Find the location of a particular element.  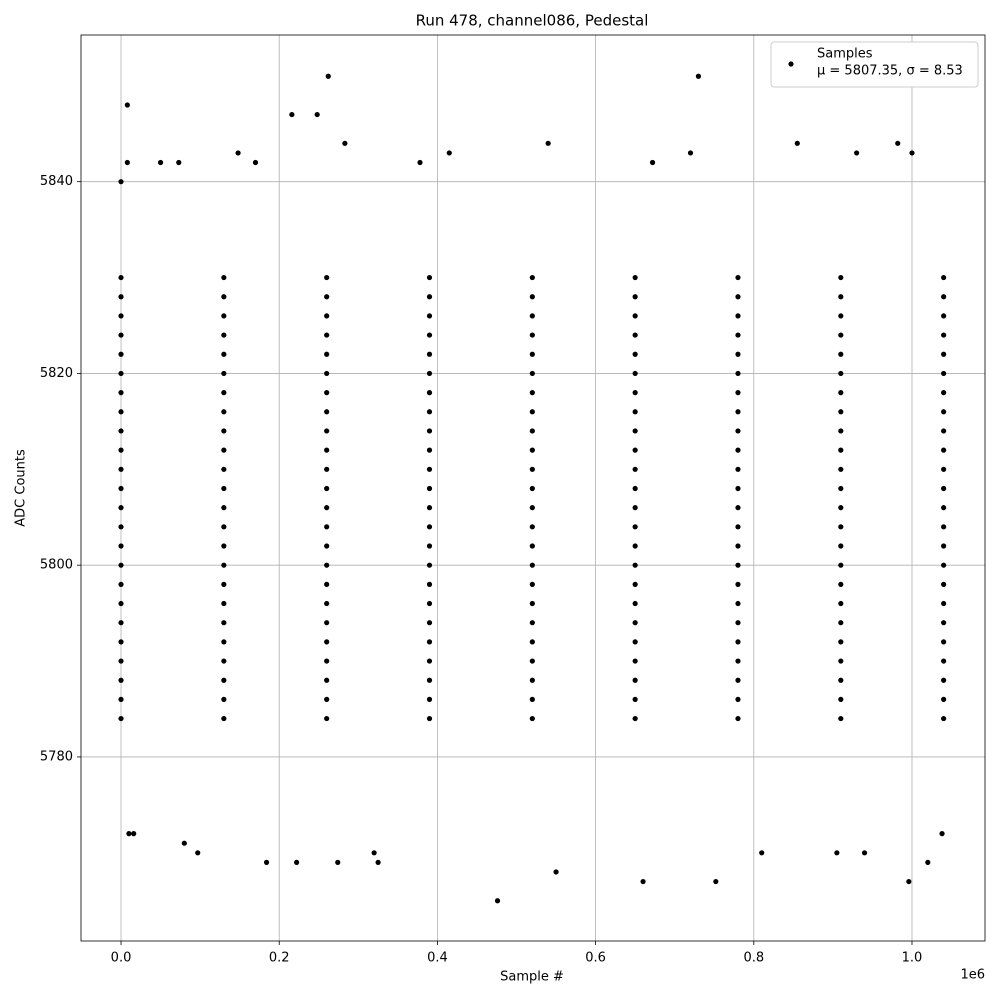

y-tick-label: 5780 is located at coordinates (56, 756).